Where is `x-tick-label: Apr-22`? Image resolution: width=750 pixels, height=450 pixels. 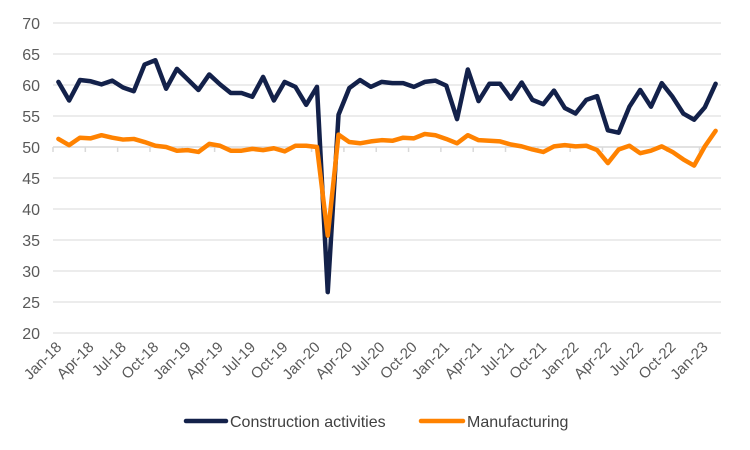
x-tick-label: Apr-22 is located at coordinates (593, 361).